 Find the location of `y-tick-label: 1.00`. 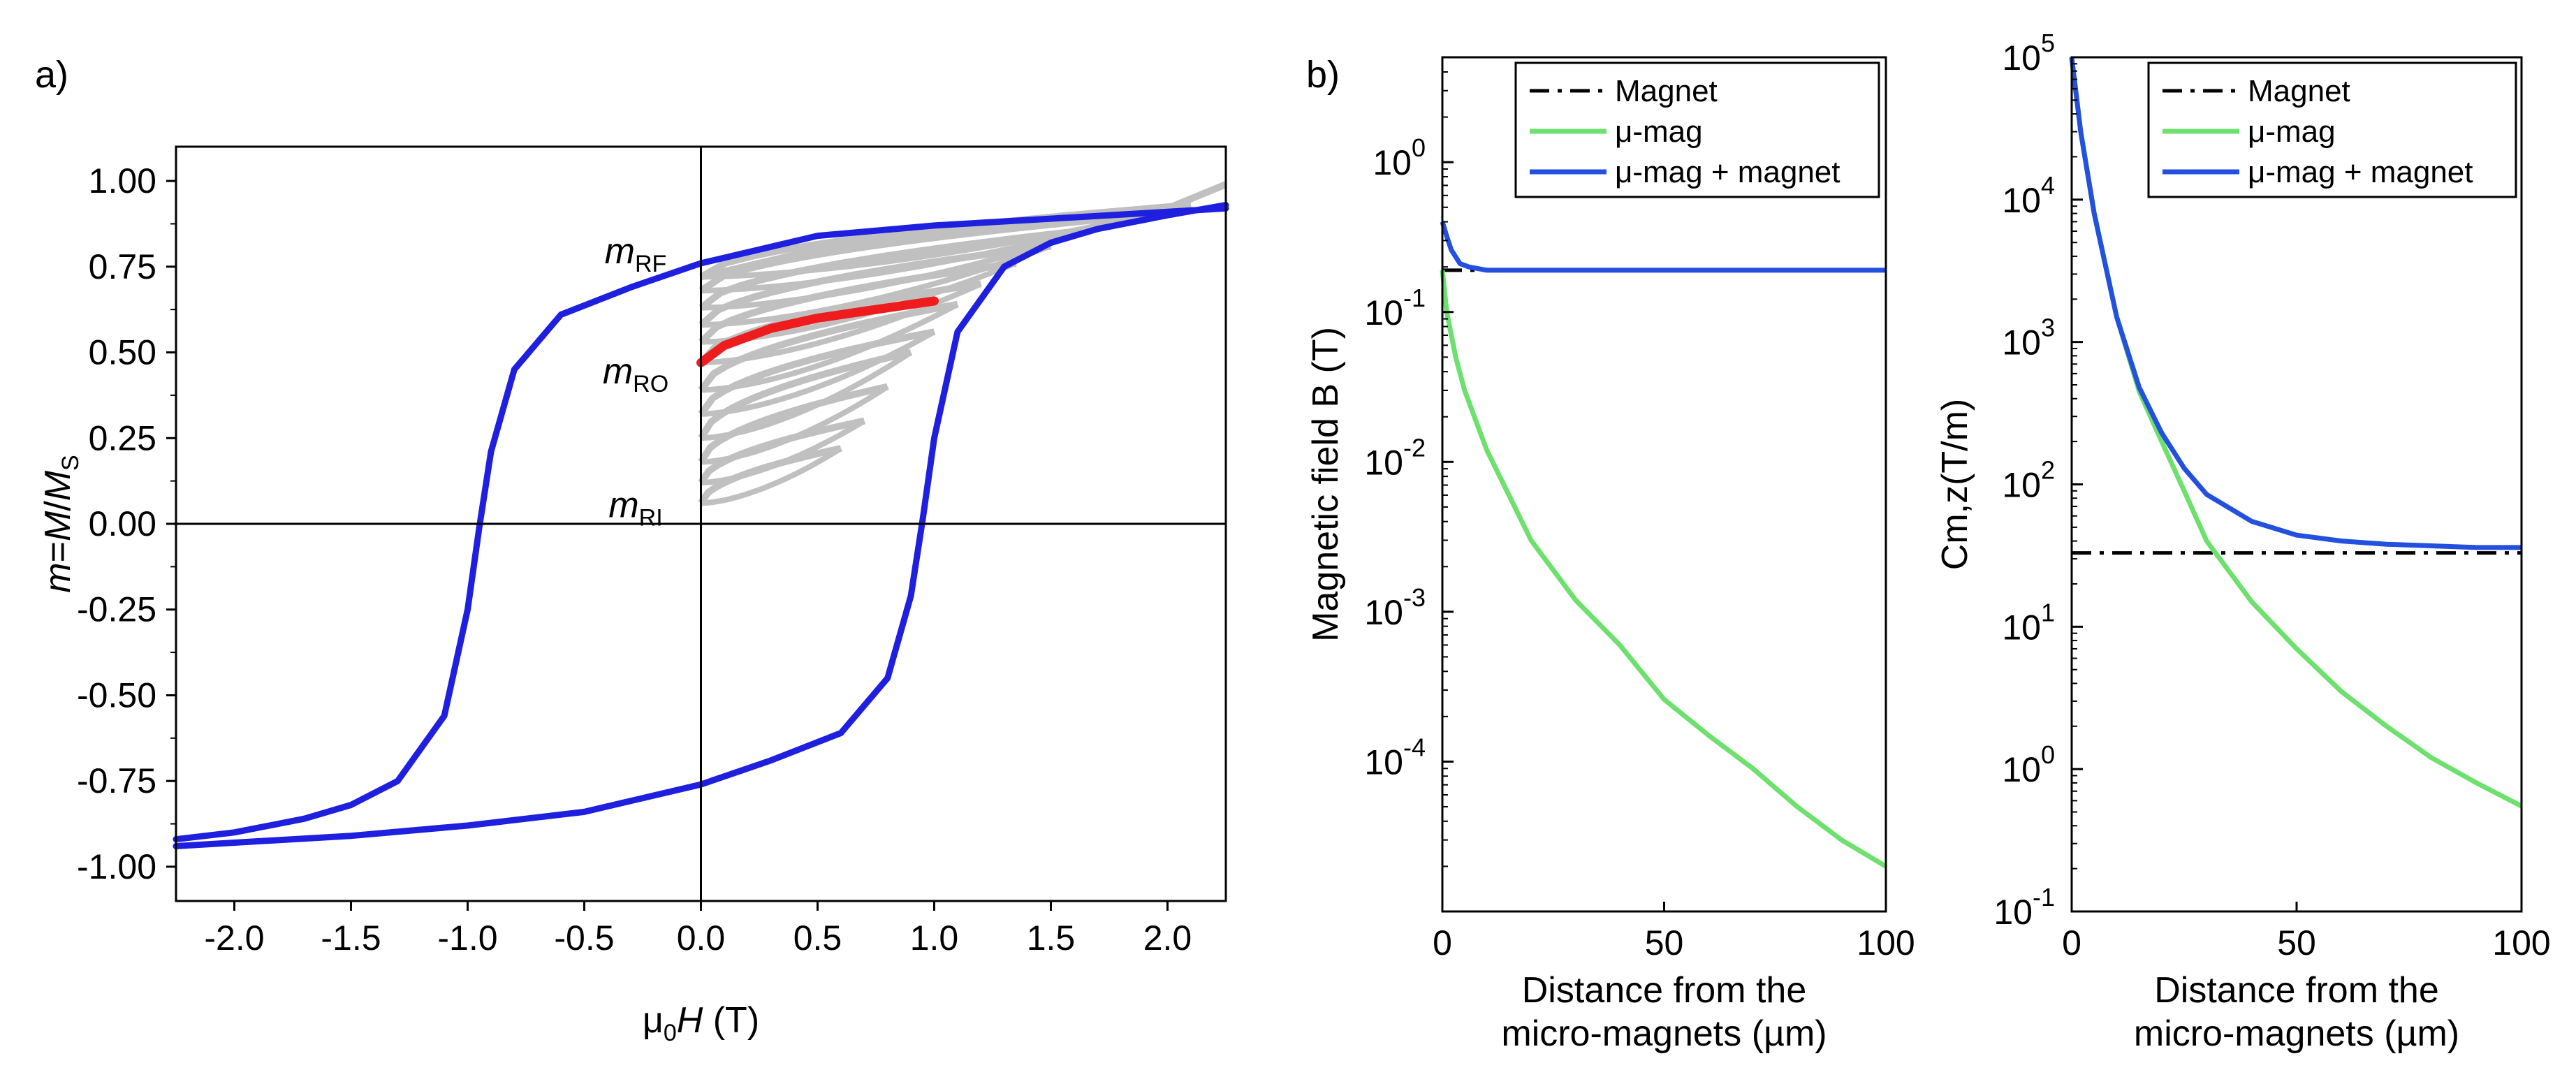

y-tick-label: 1.00 is located at coordinates (122, 180).